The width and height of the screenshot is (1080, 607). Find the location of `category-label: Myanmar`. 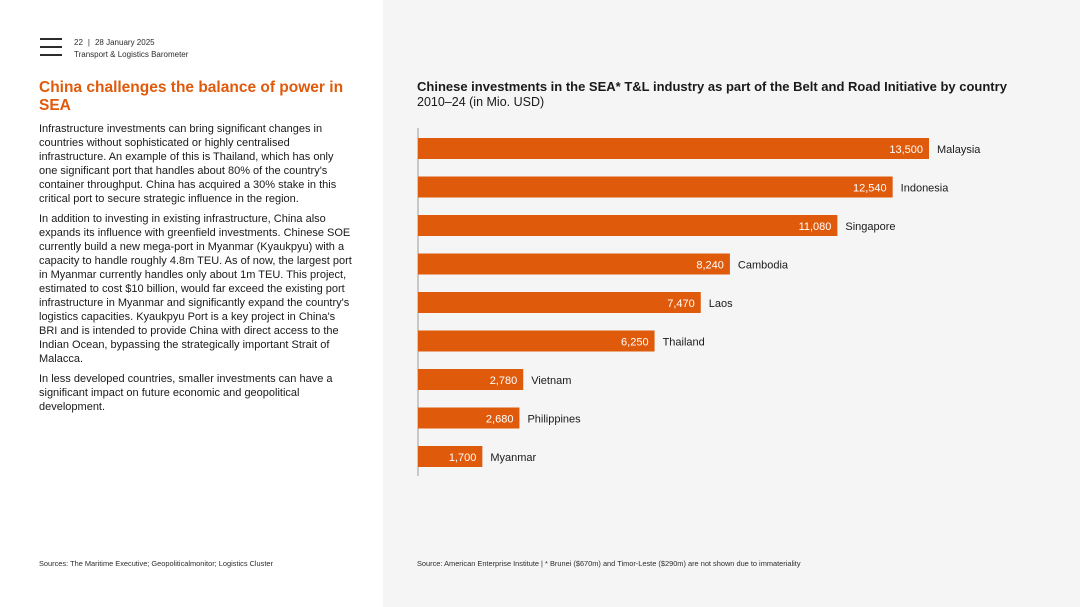

category-label: Myanmar is located at coordinates (513, 458).